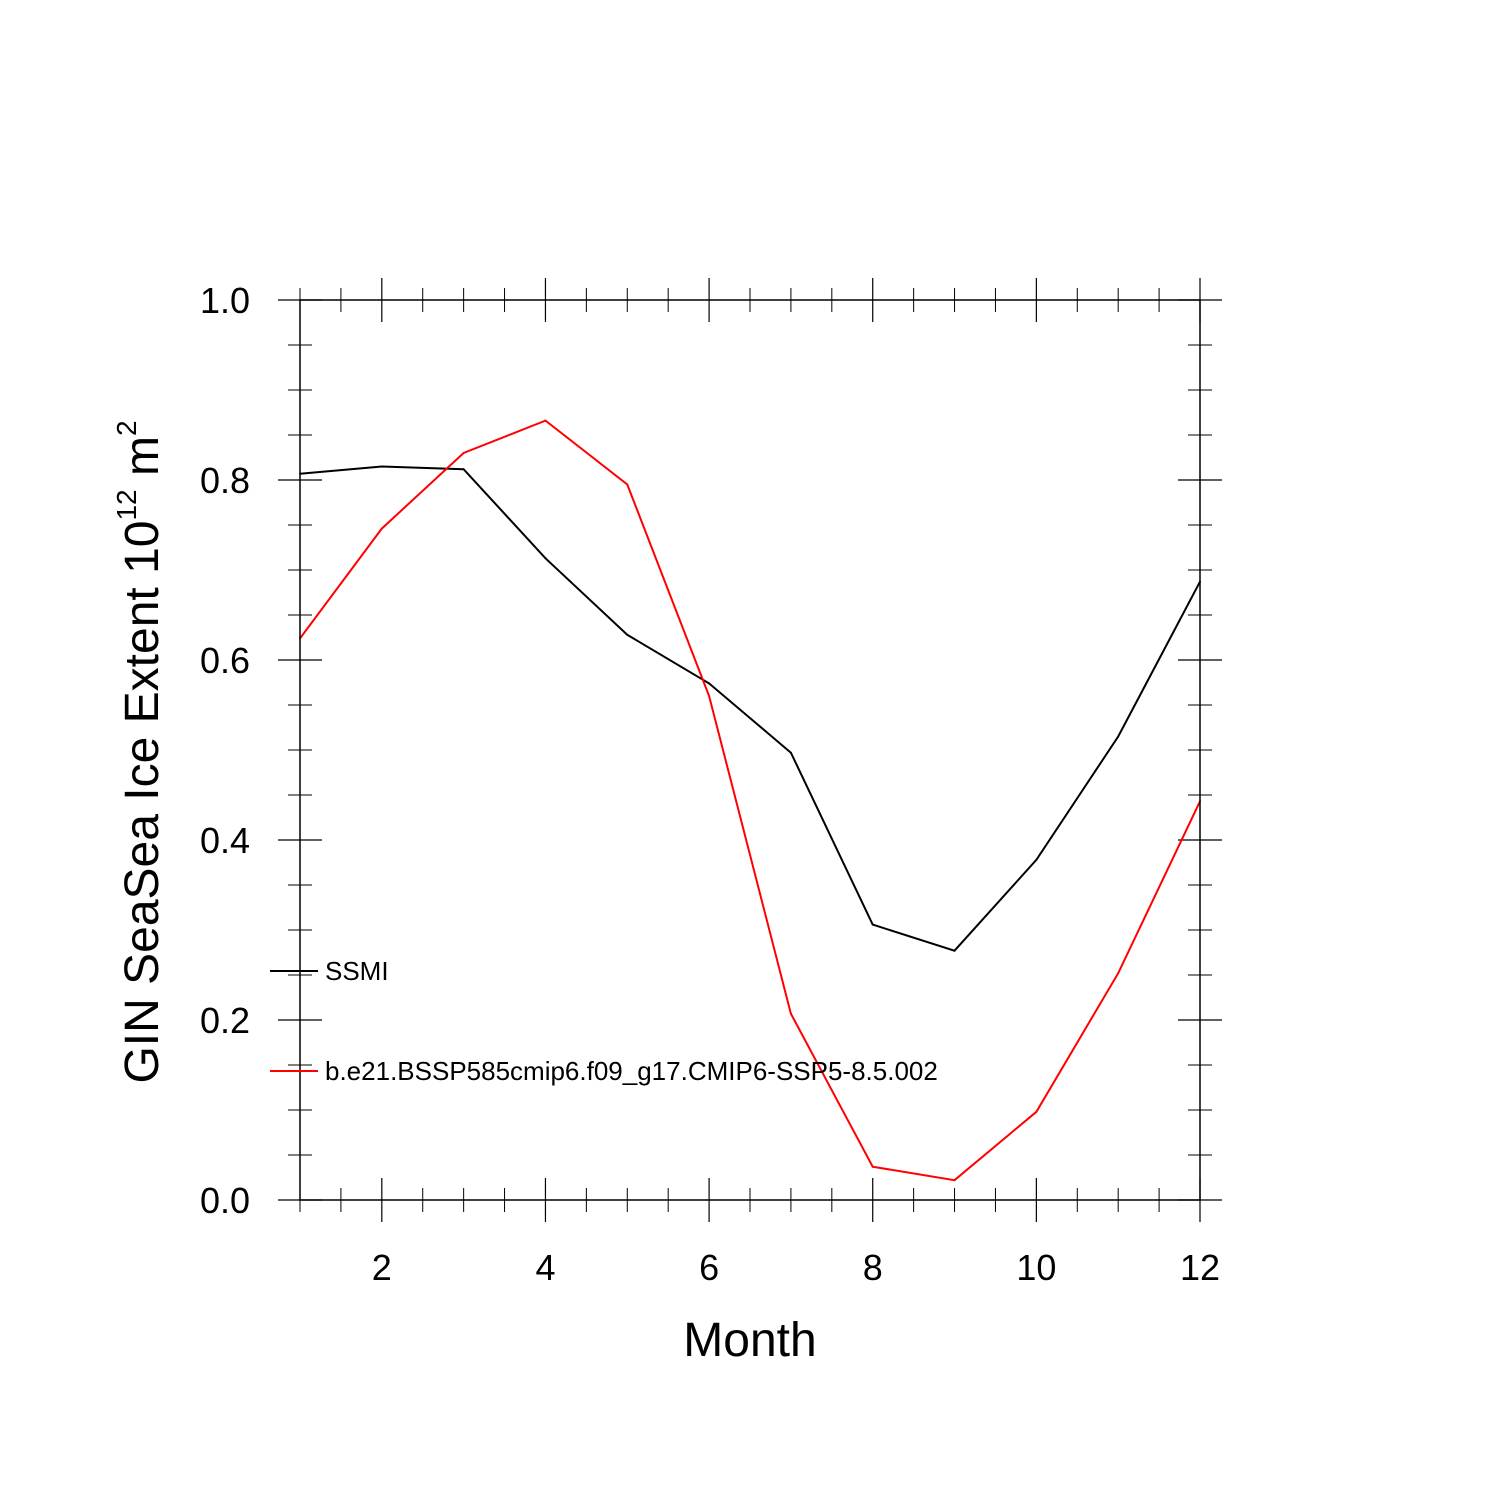 The height and width of the screenshot is (1500, 1500). Describe the element at coordinates (873, 1267) in the screenshot. I see `x-tick-label: 8` at that location.